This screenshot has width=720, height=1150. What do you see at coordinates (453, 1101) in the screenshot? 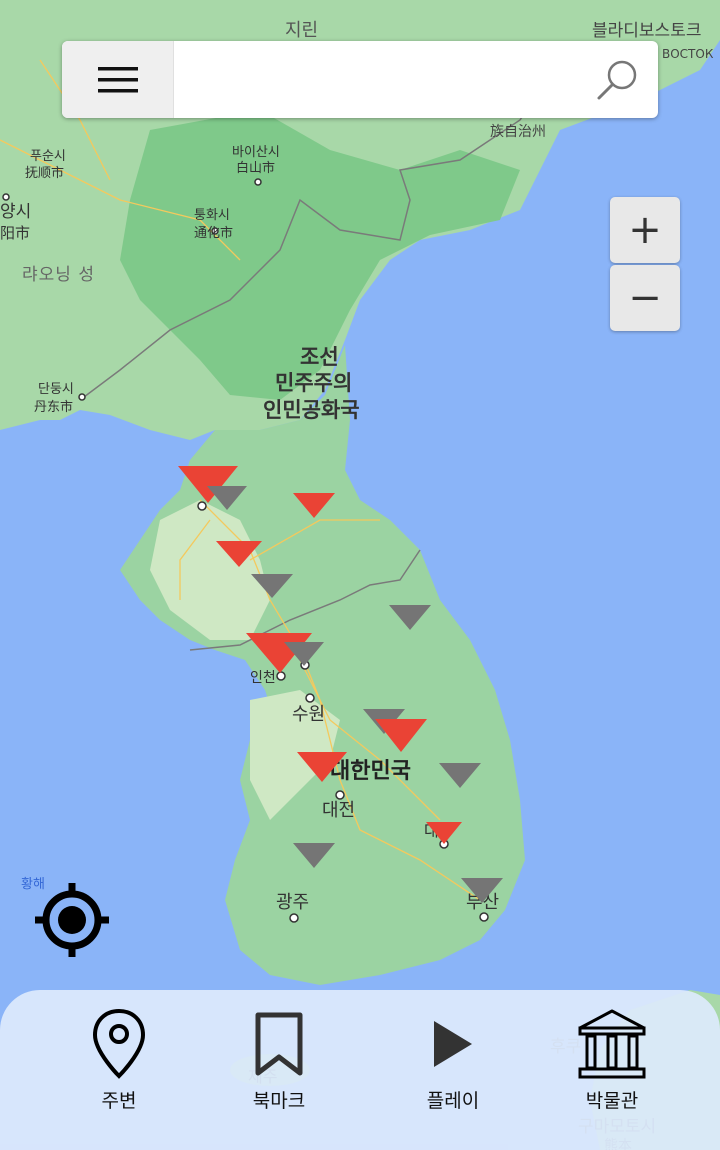
I see `nav-play-label: 플레이` at bounding box center [453, 1101].